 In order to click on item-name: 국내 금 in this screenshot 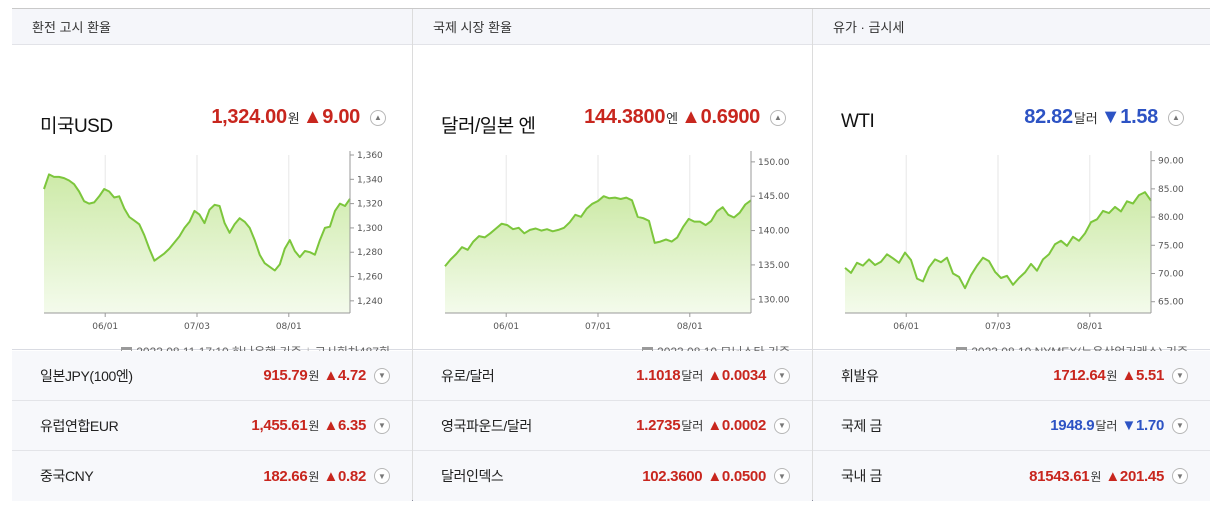, I will do `click(861, 476)`.